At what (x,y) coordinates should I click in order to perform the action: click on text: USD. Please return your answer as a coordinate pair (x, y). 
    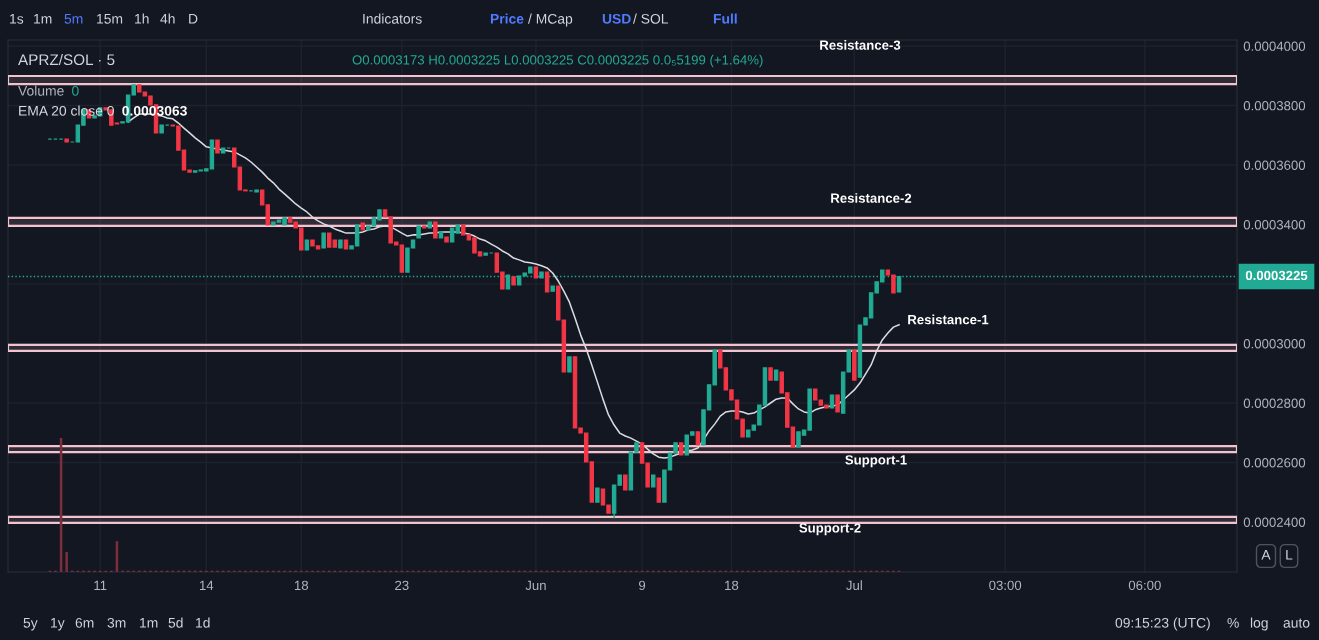
    Looking at the image, I should click on (616, 18).